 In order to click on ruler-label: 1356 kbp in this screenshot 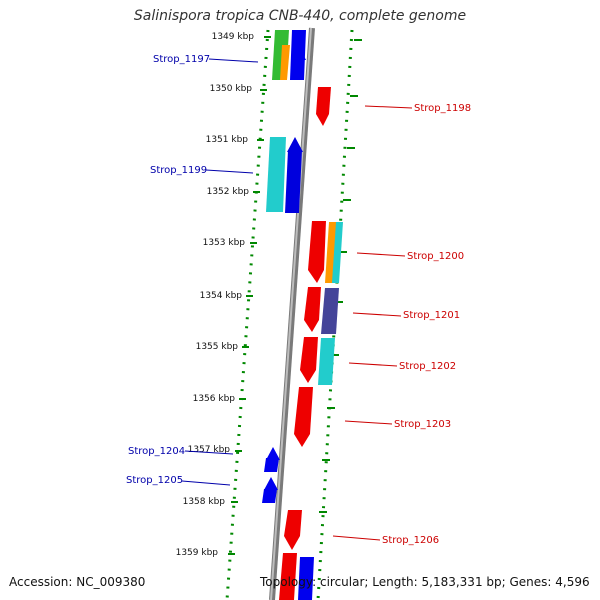, I will do `click(214, 399)`.